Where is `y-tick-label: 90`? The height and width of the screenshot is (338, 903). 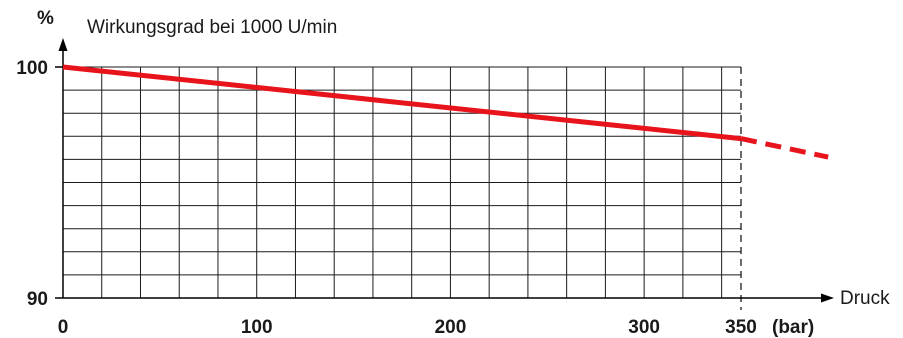 y-tick-label: 90 is located at coordinates (37, 299).